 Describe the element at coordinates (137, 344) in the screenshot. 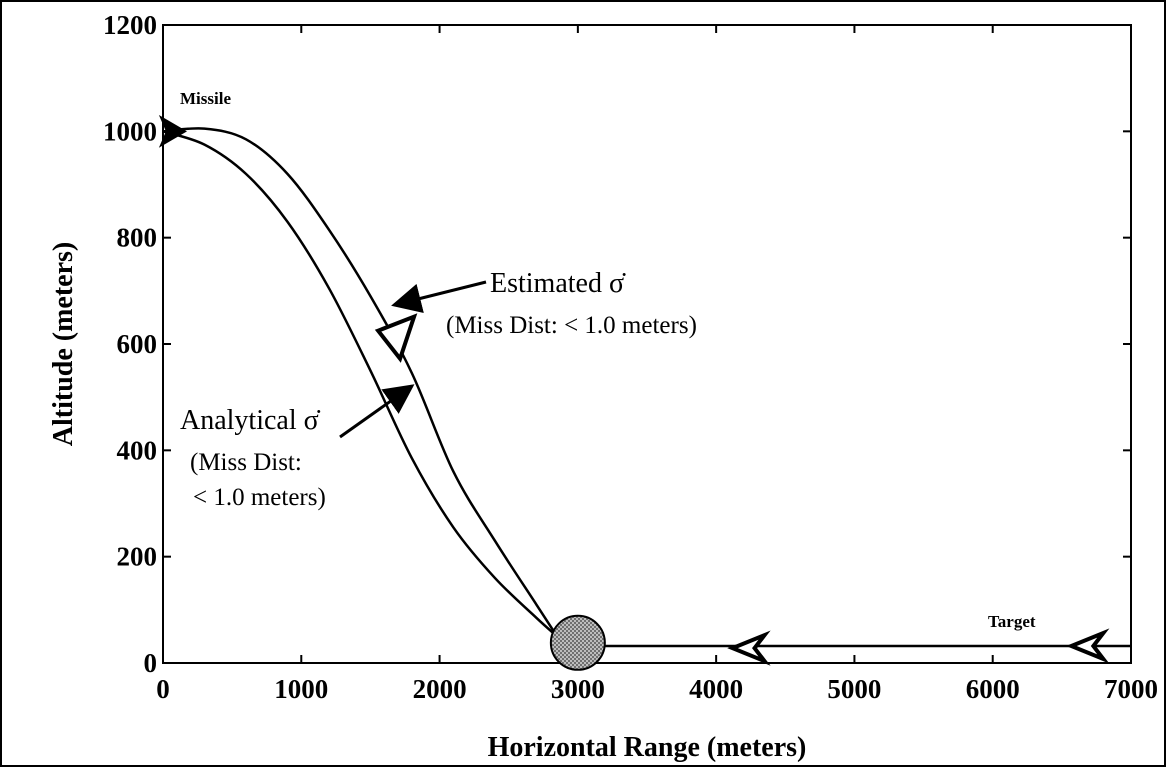

I see `y-tick-label: 600` at that location.